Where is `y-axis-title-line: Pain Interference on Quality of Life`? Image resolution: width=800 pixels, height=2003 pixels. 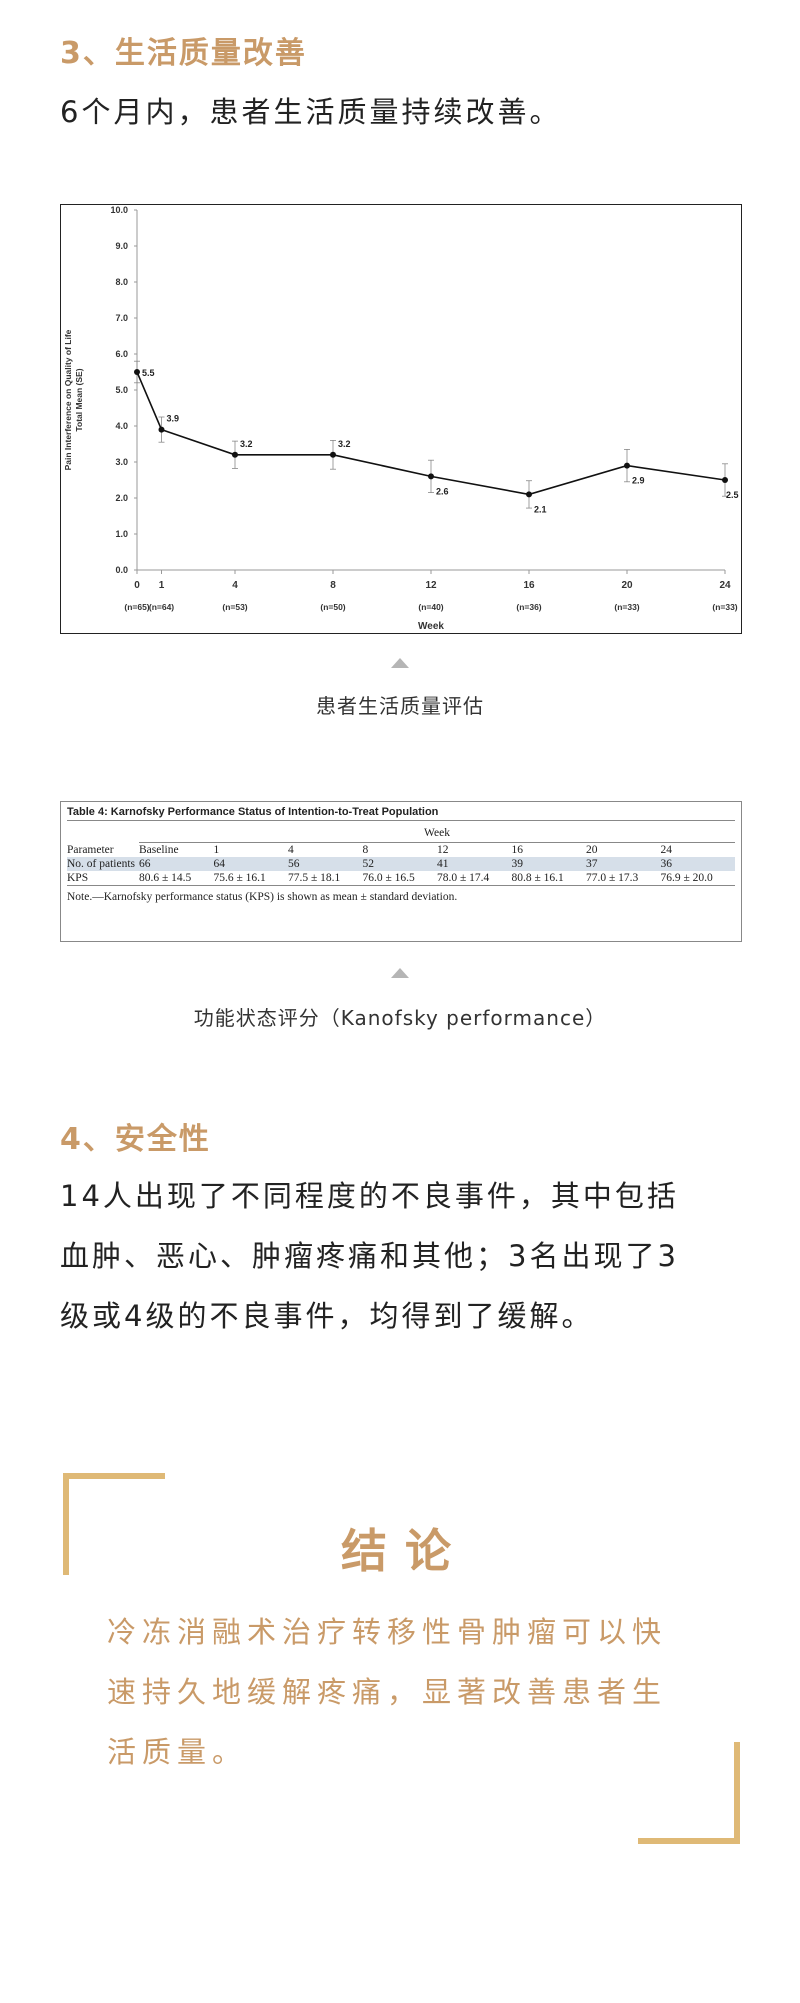 y-axis-title-line: Pain Interference on Quality of Life is located at coordinates (68, 399).